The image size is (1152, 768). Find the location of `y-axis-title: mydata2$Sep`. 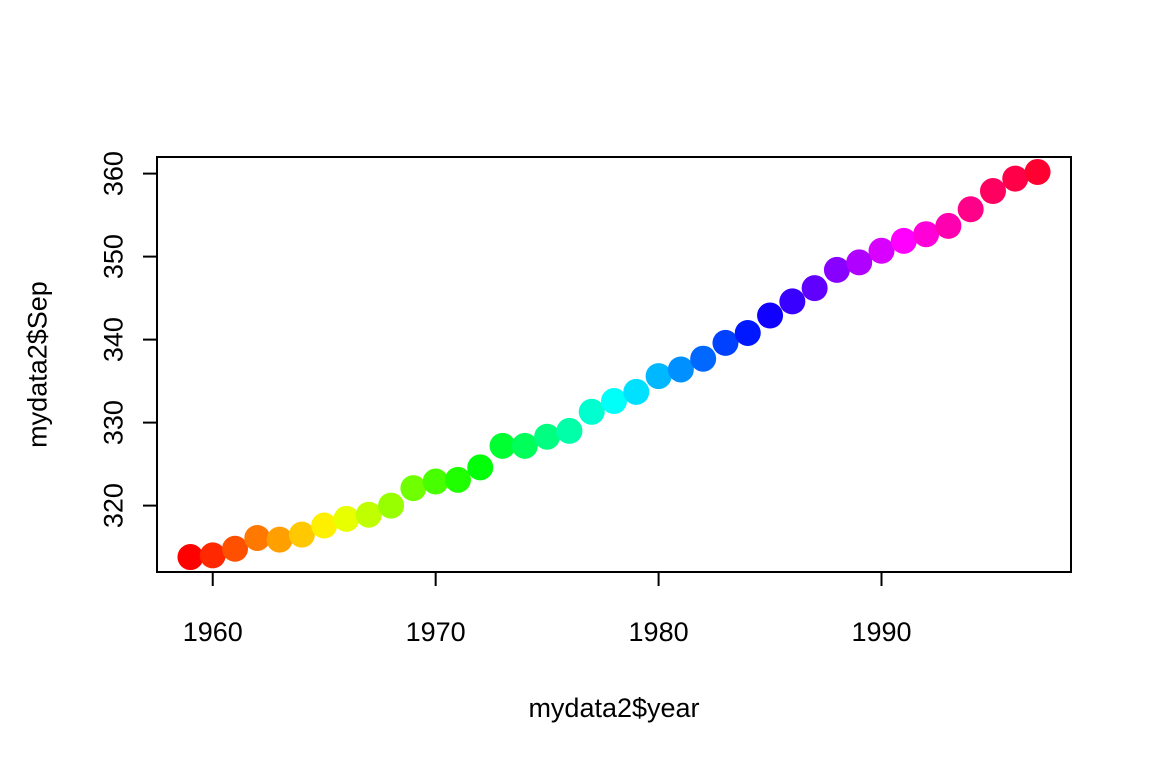

y-axis-title: mydata2$Sep is located at coordinates (37, 364).